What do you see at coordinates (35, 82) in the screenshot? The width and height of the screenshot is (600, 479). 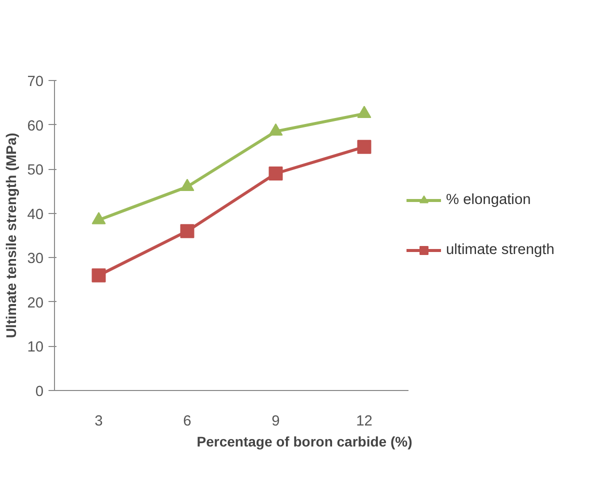 I see `y-tick-label: 70` at bounding box center [35, 82].